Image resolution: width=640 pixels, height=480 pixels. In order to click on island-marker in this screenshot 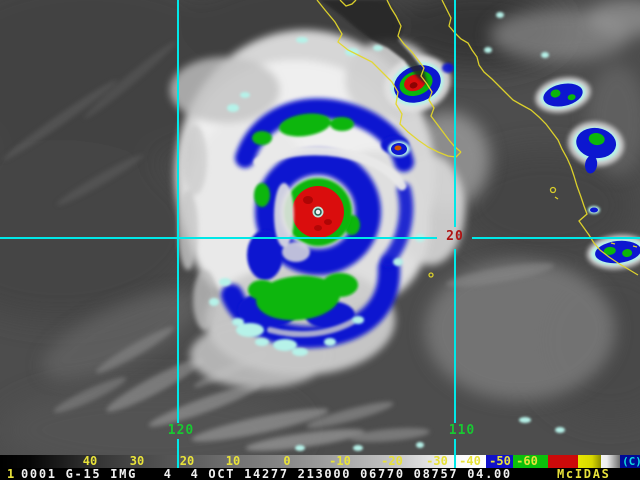, I will do `click(553, 190)`.